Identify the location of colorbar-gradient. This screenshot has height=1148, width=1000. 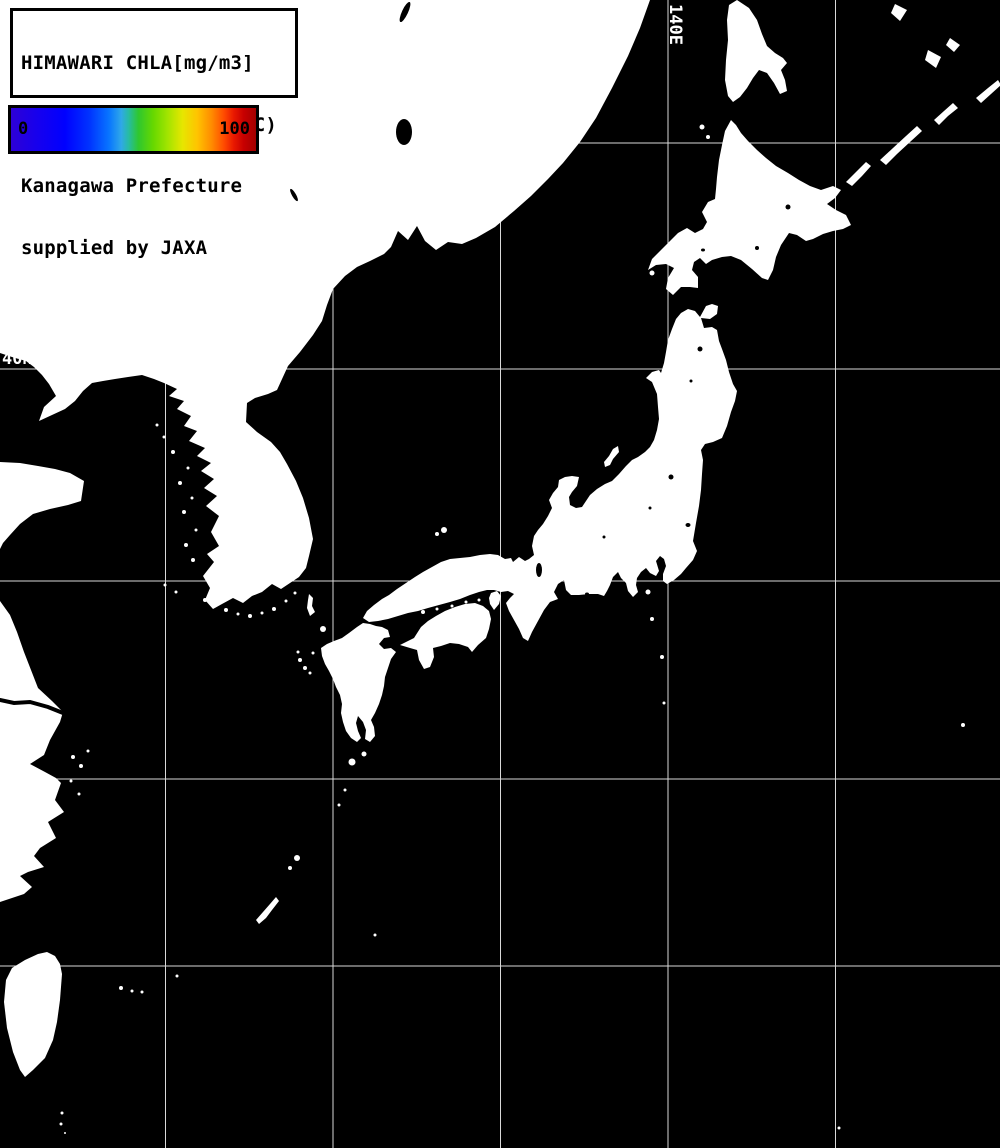
(133, 129).